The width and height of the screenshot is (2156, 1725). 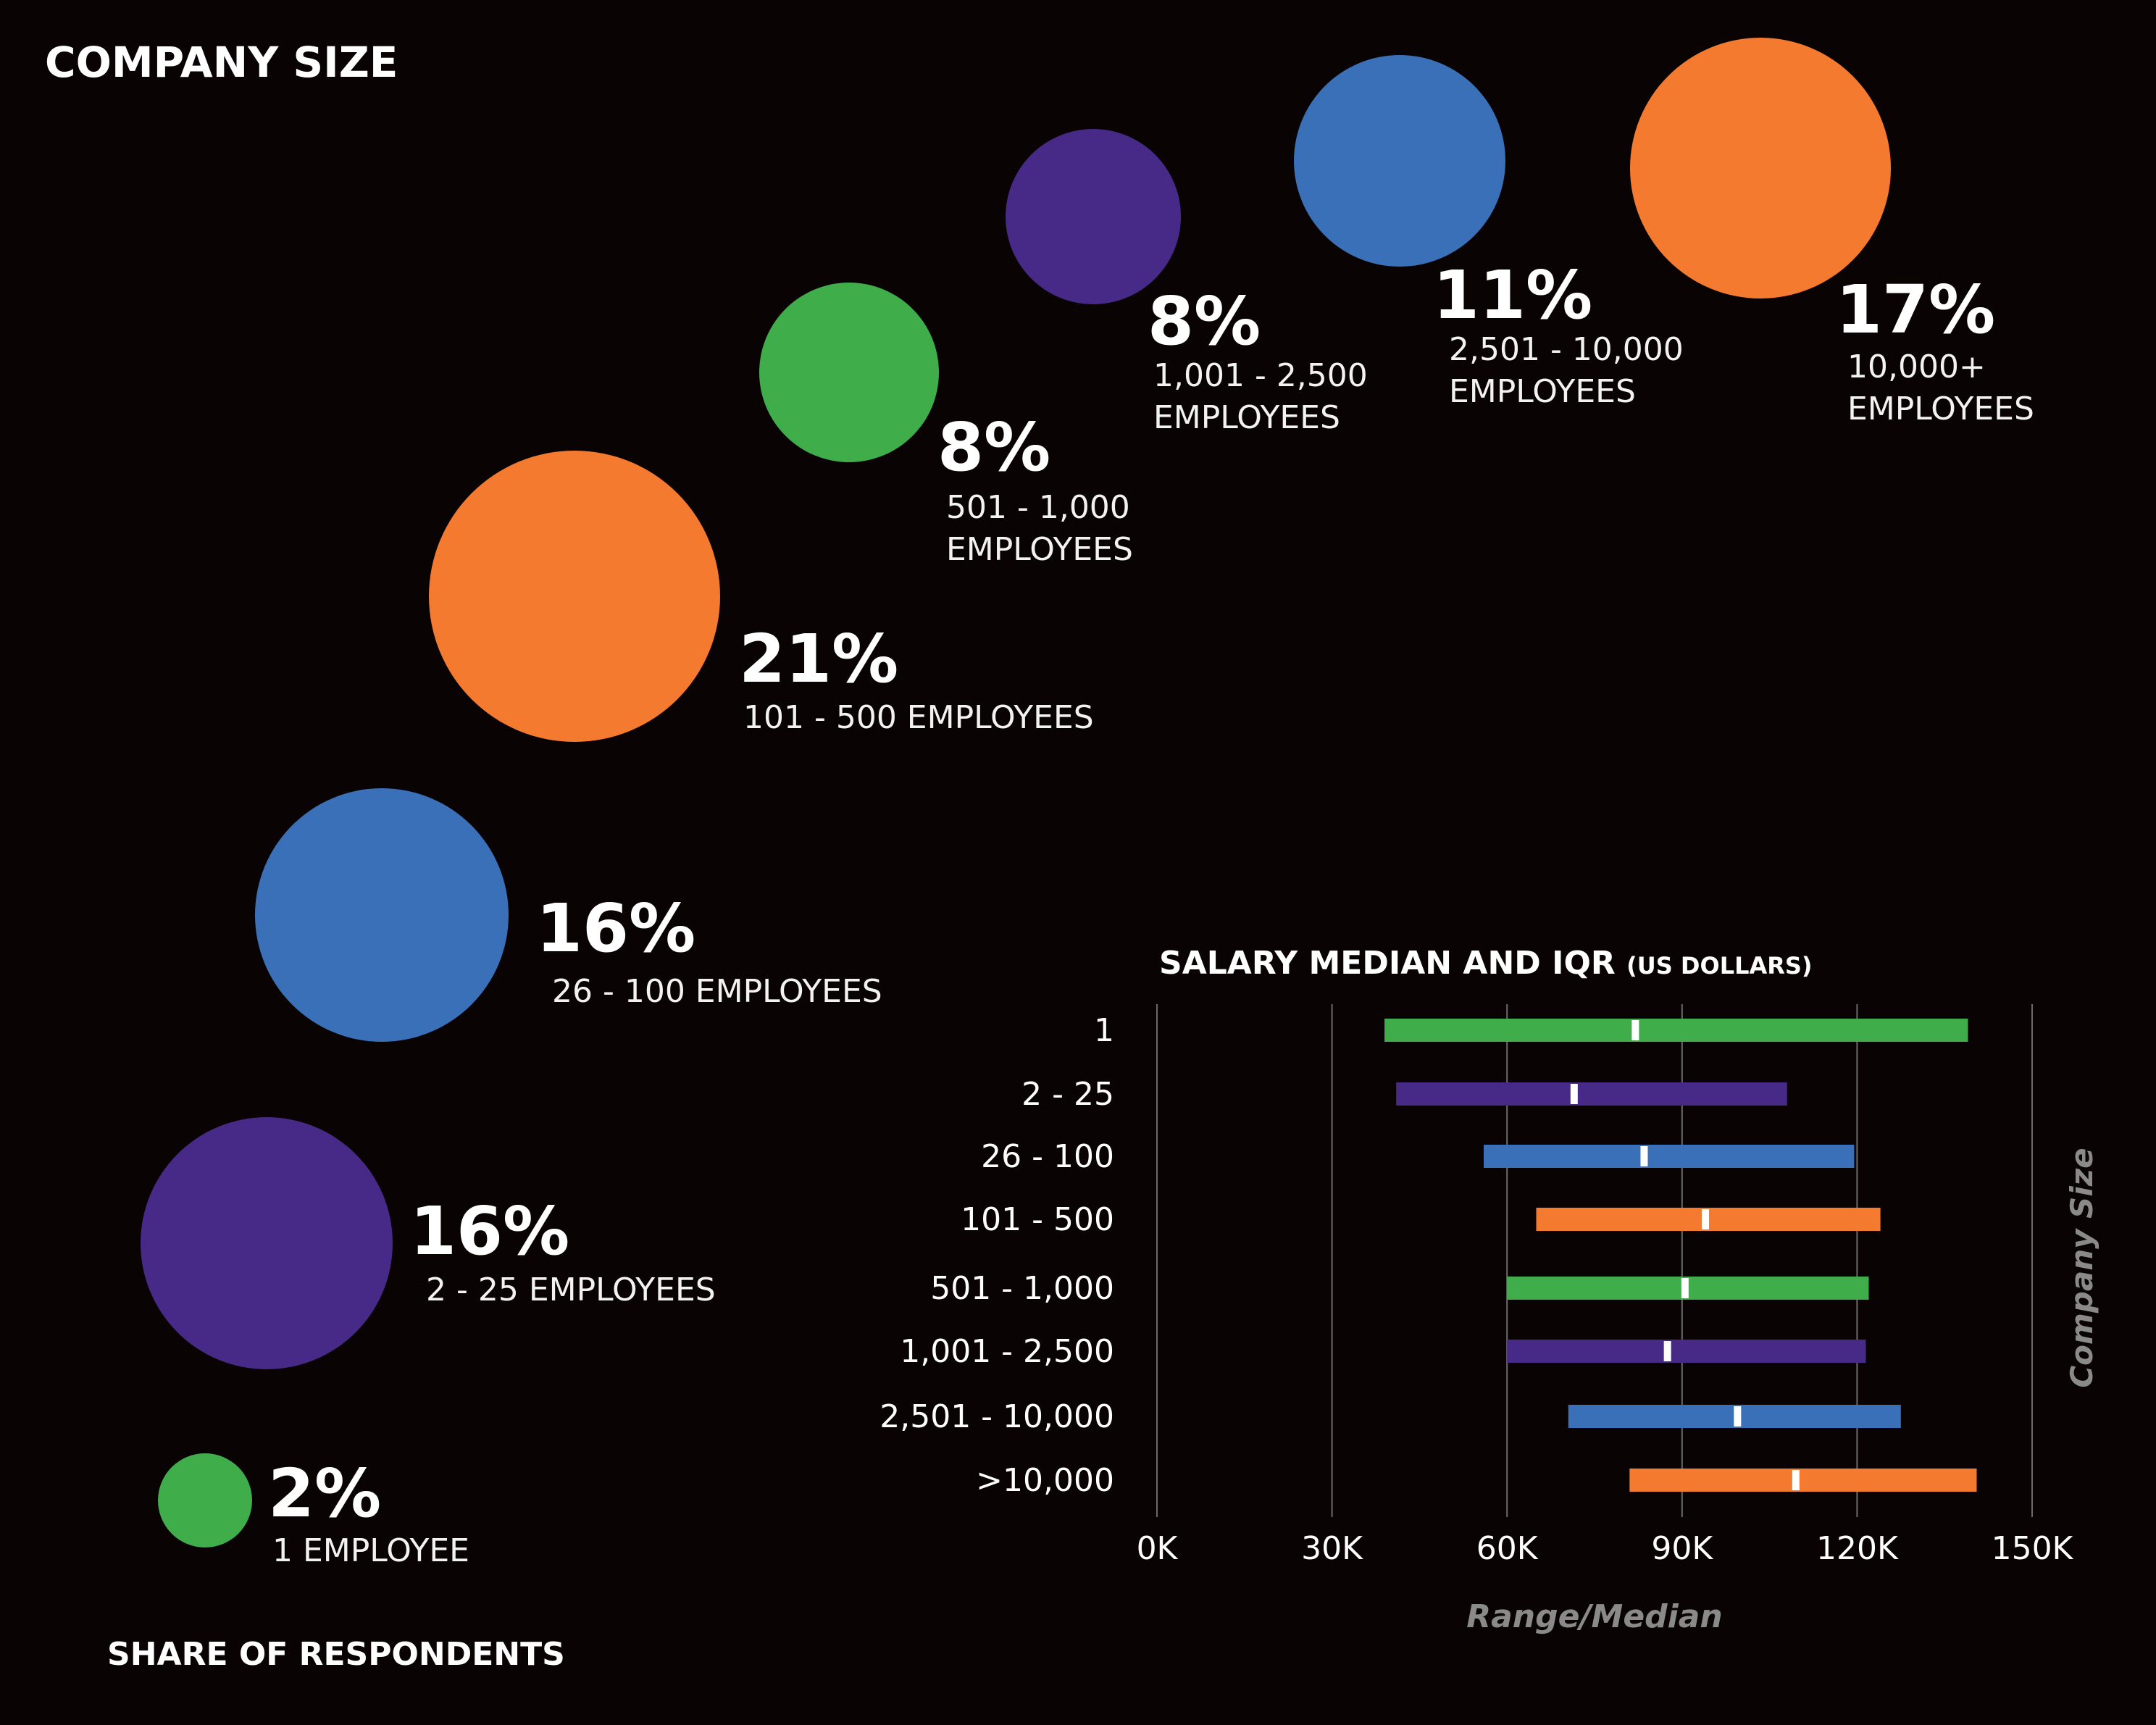 What do you see at coordinates (849, 373) in the screenshot?
I see `bubble-501-1000-employees` at bounding box center [849, 373].